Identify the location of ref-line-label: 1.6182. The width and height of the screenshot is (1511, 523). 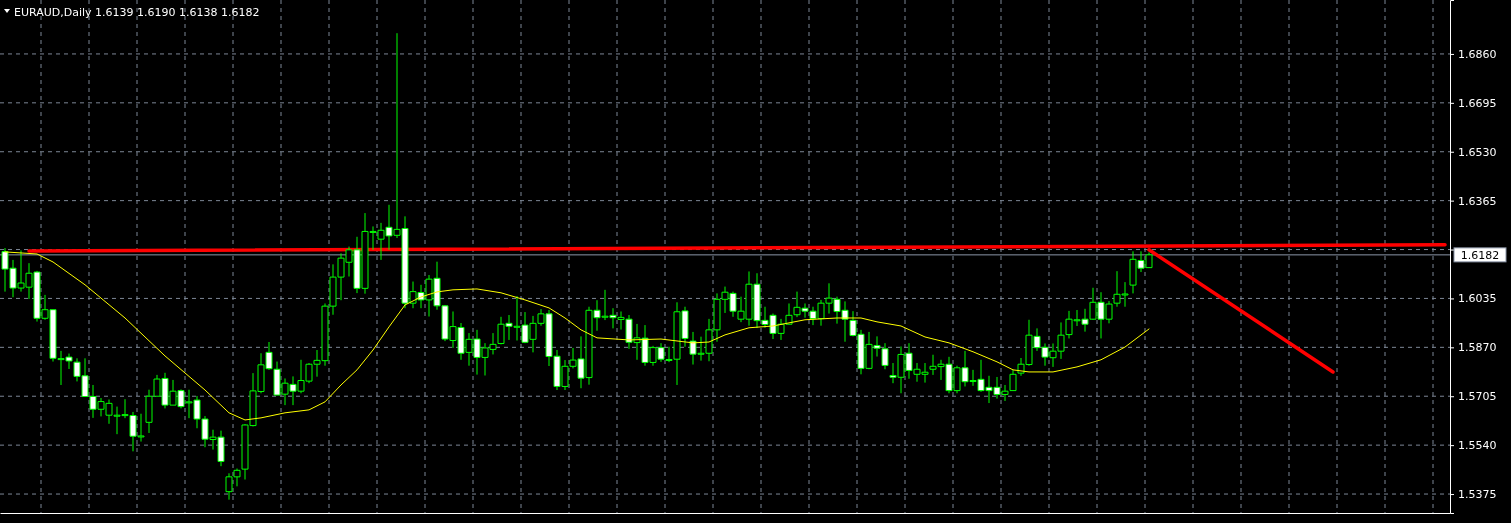
(1480, 255).